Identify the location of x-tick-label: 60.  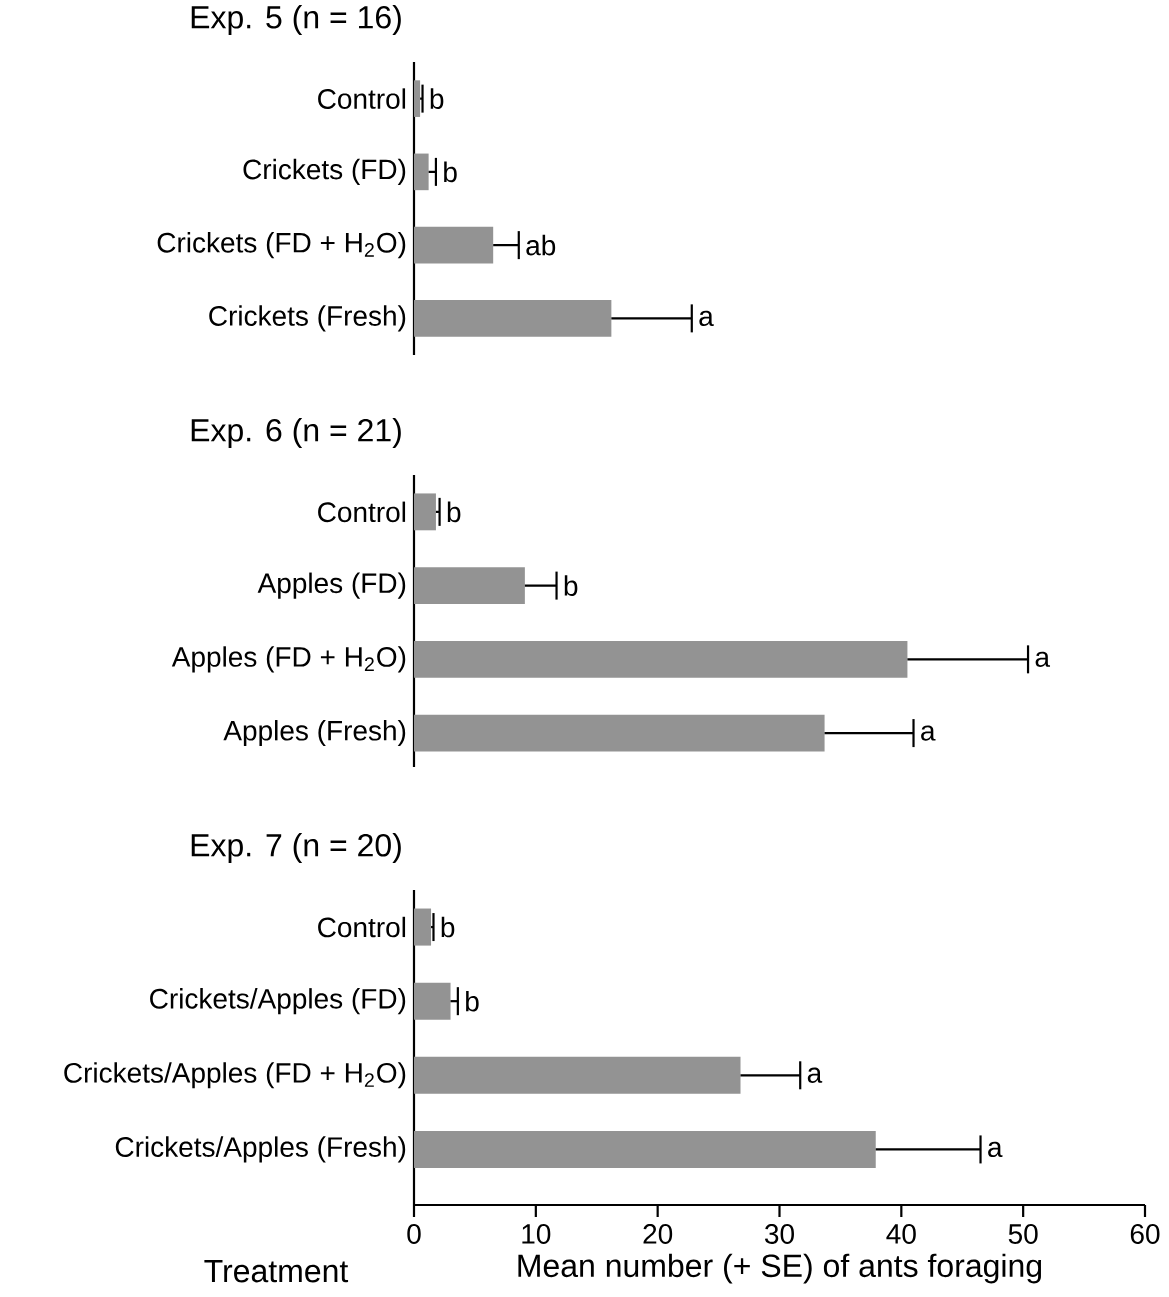
(1145, 1234).